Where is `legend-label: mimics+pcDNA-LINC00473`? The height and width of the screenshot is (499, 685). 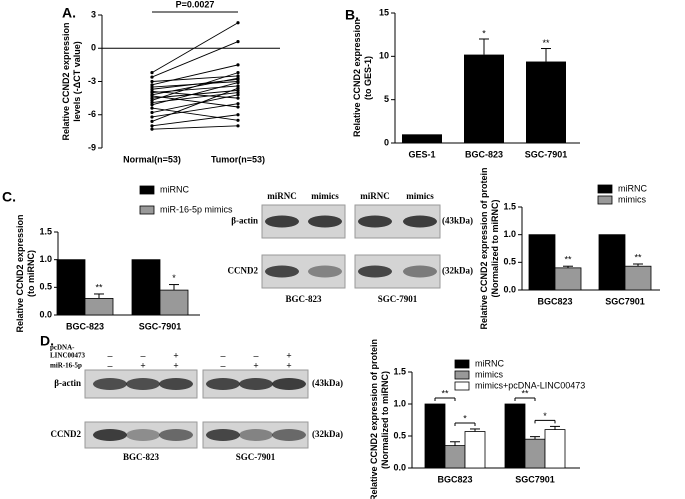 legend-label: mimics+pcDNA-LINC00473 is located at coordinates (530, 385).